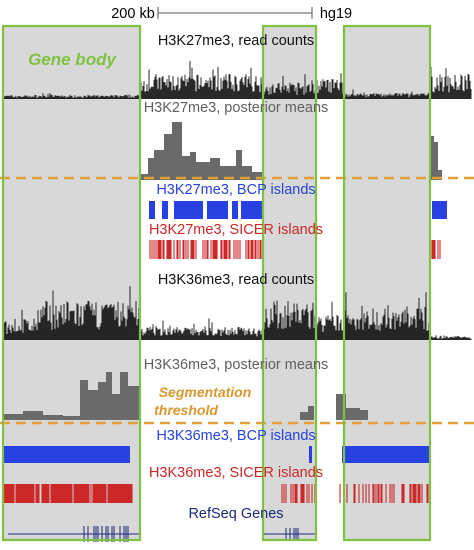  Describe the element at coordinates (236, 41) in the screenshot. I see `track-label-k27-reads: H3K27me3, read counts` at that location.